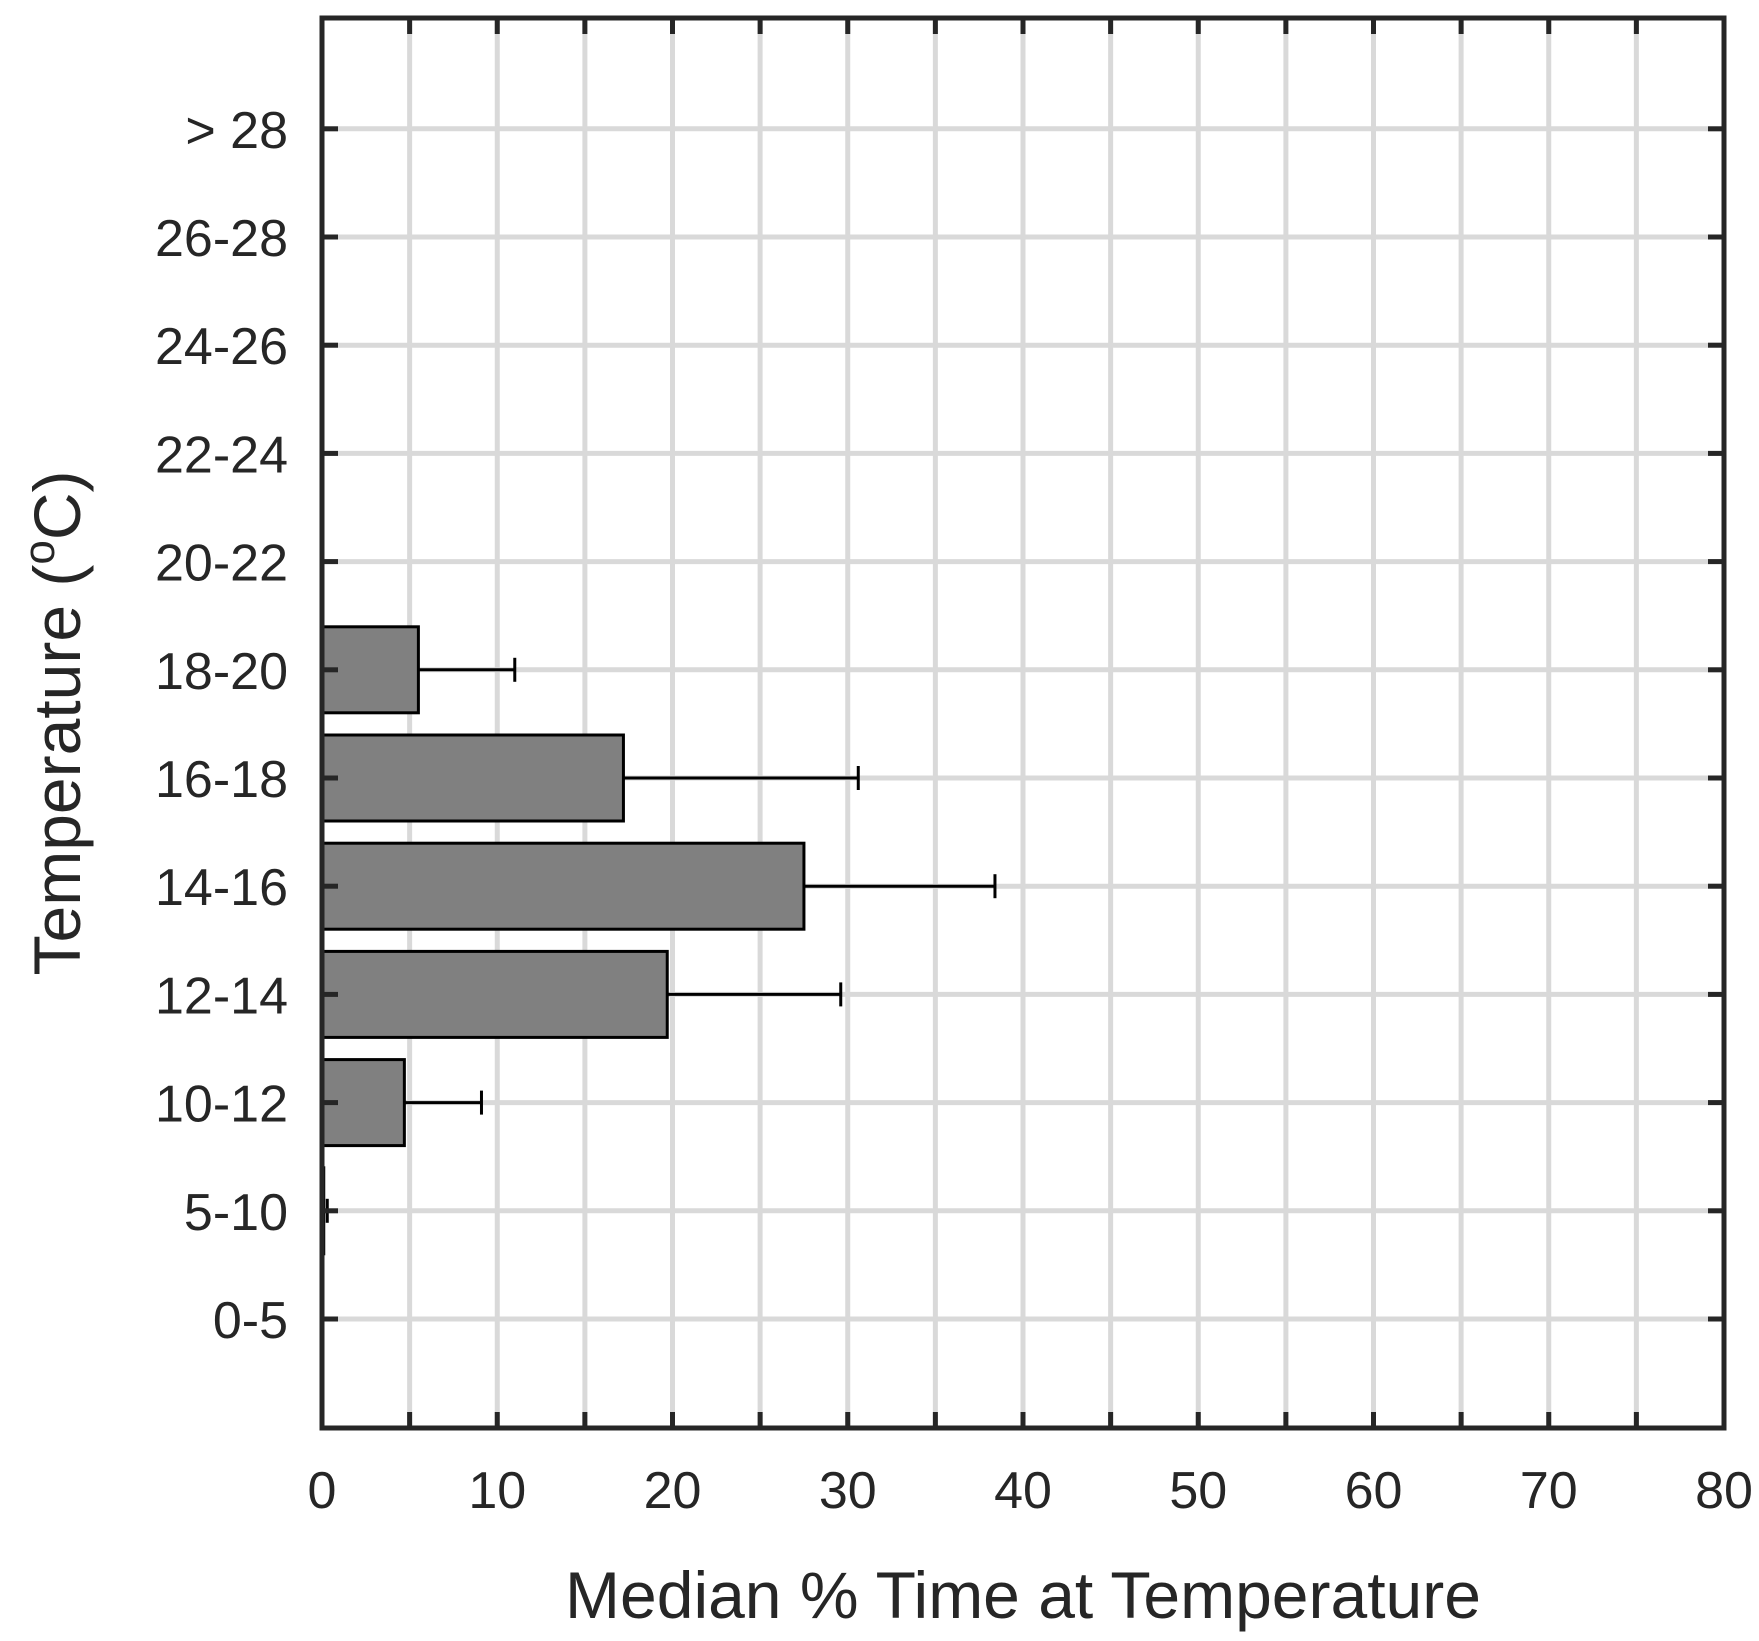 This screenshot has width=1759, height=1641. I want to click on x-tick-label: 80, so click(1724, 1491).